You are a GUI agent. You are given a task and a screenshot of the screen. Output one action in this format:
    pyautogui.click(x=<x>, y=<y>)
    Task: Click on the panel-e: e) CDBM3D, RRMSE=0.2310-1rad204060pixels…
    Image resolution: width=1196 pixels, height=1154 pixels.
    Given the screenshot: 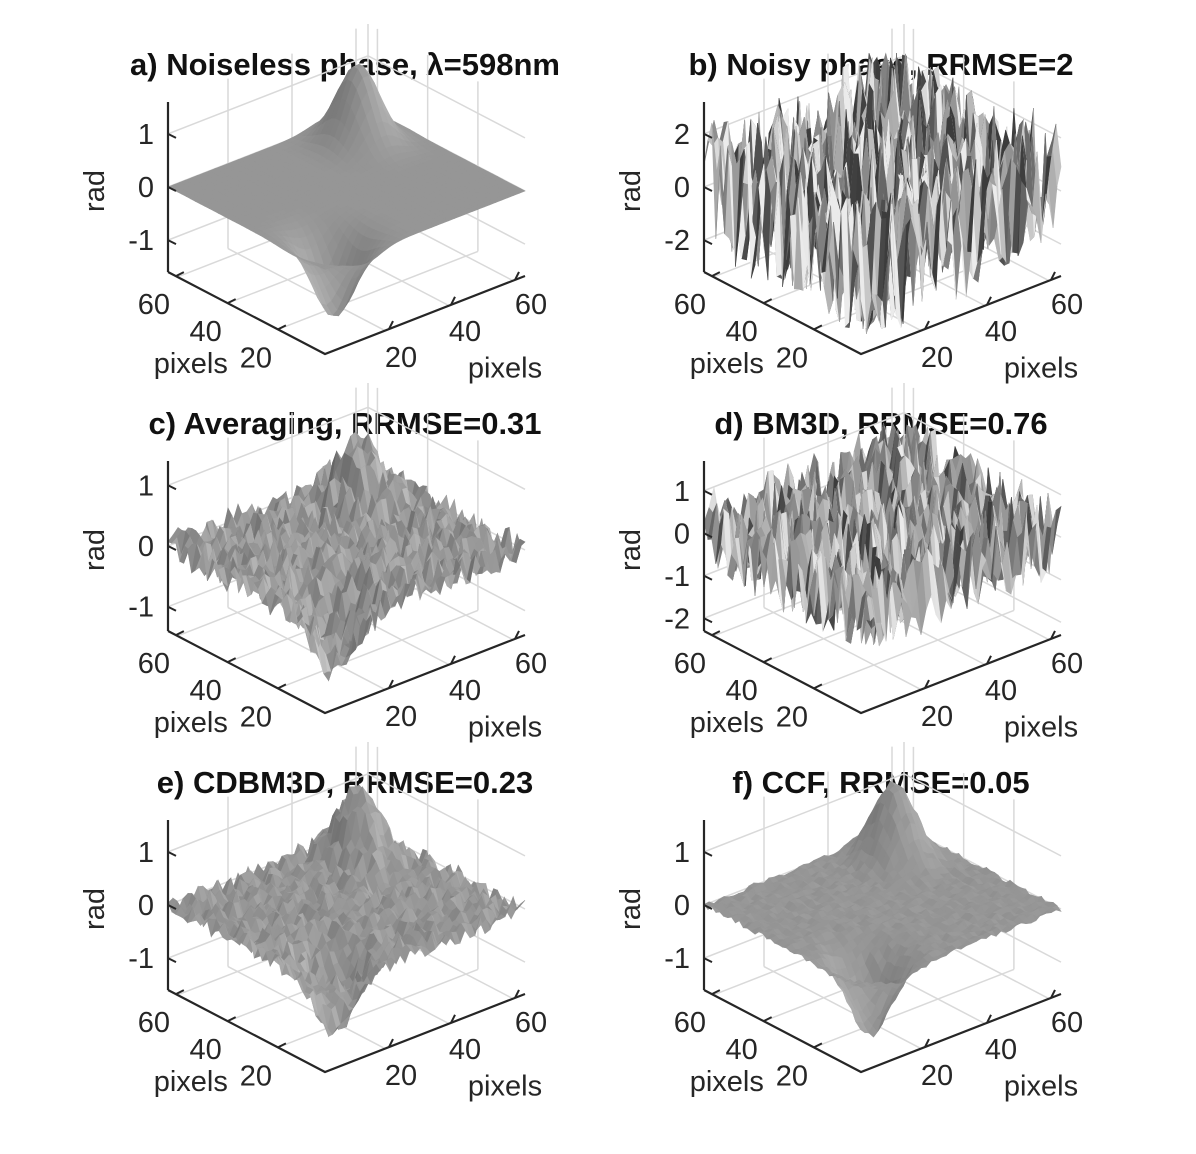 What is the action you would take?
    pyautogui.click(x=313, y=922)
    